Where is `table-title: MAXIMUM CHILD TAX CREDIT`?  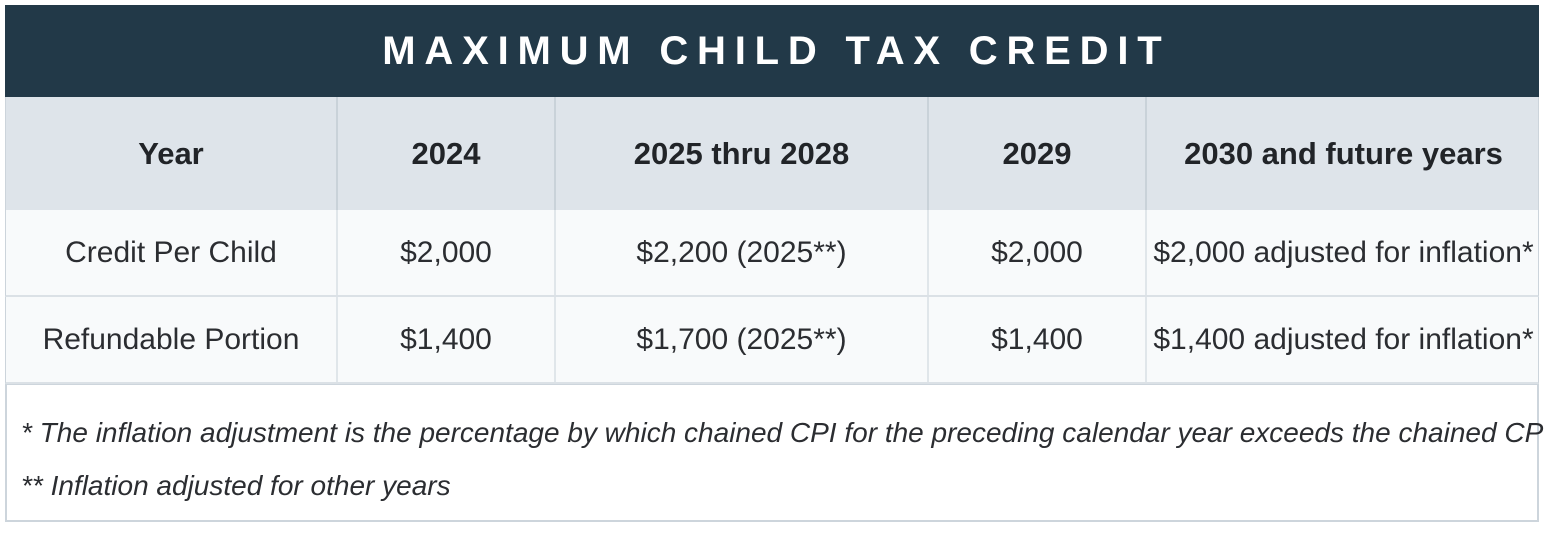
table-title: MAXIMUM CHILD TAX CREDIT is located at coordinates (776, 50).